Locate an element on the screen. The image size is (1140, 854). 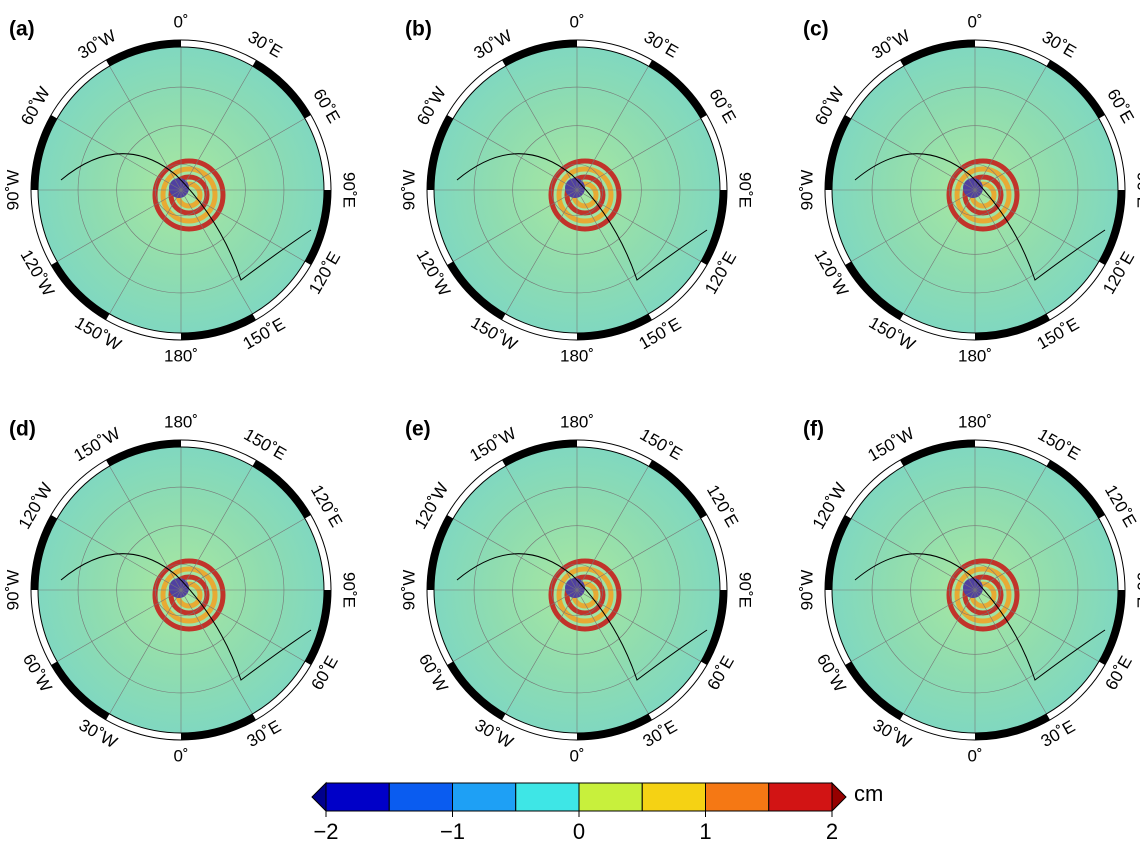
colorbar-tick-label: 0 is located at coordinates (579, 831).